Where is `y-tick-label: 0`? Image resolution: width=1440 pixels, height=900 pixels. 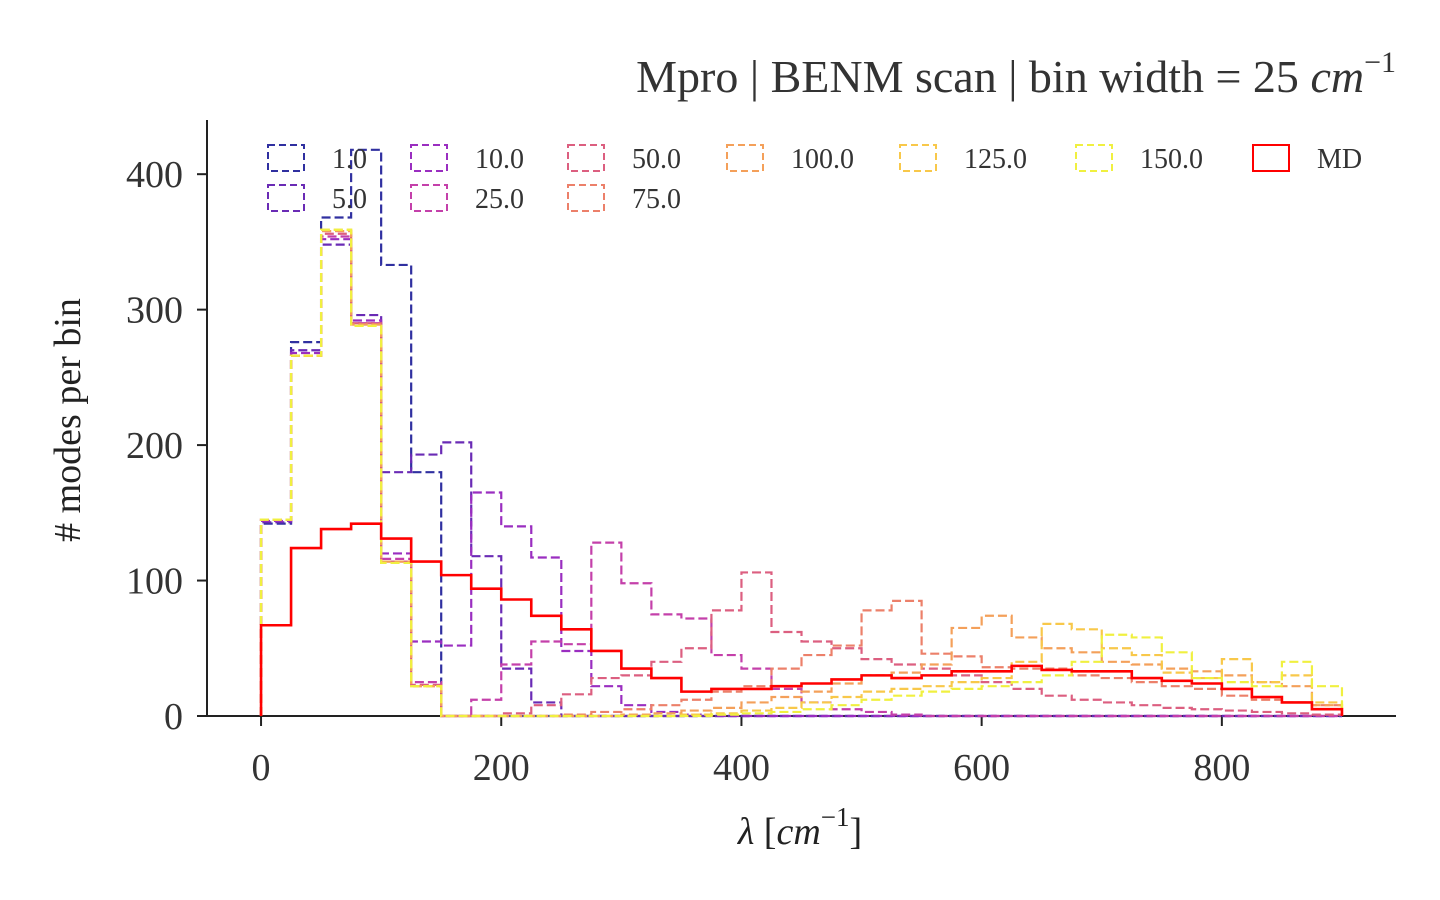 y-tick-label: 0 is located at coordinates (173, 717).